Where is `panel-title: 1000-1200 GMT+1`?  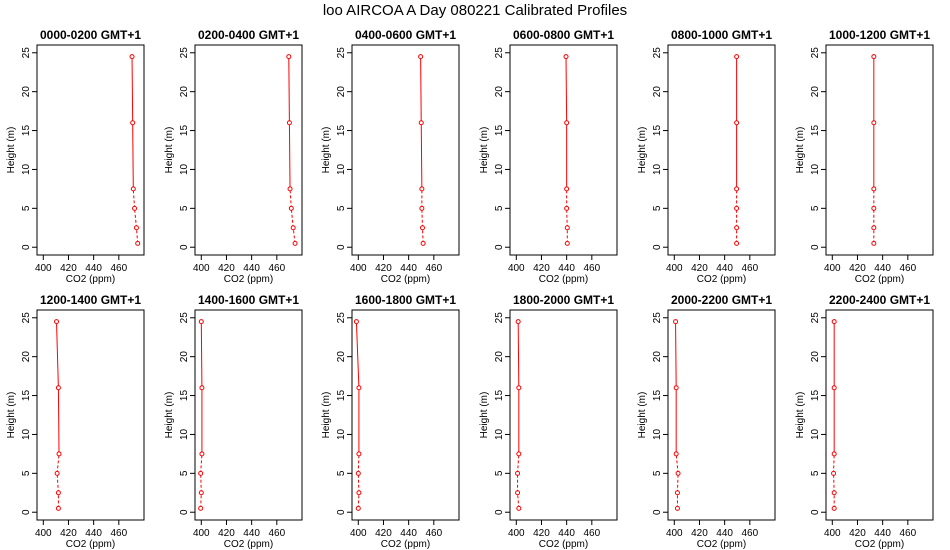 panel-title: 1000-1200 GMT+1 is located at coordinates (879, 35).